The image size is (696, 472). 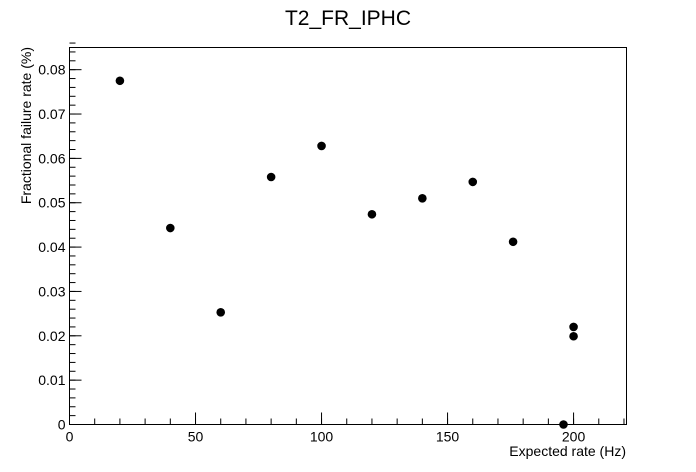 What do you see at coordinates (51, 158) in the screenshot?
I see `y-tick-label: 0.06` at bounding box center [51, 158].